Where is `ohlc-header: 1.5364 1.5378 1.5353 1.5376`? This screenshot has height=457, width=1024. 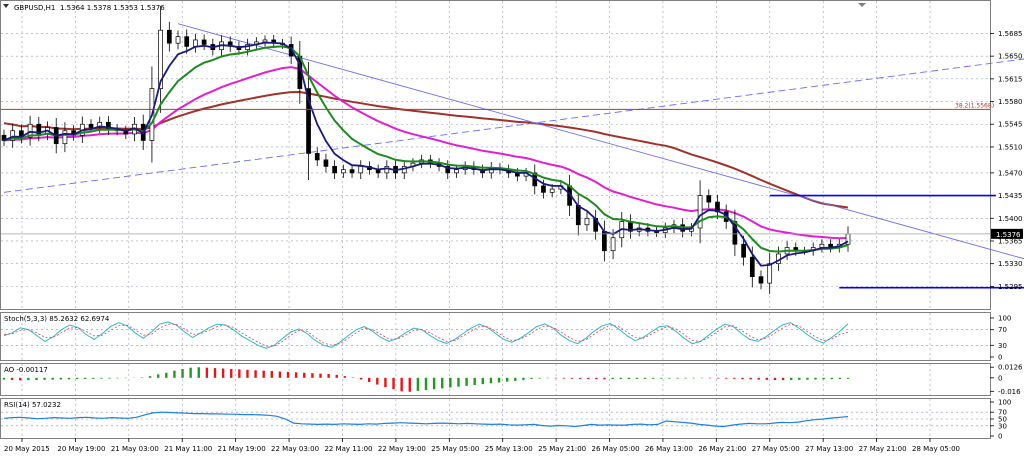 ohlc-header: 1.5364 1.5378 1.5353 1.5376 is located at coordinates (112, 8).